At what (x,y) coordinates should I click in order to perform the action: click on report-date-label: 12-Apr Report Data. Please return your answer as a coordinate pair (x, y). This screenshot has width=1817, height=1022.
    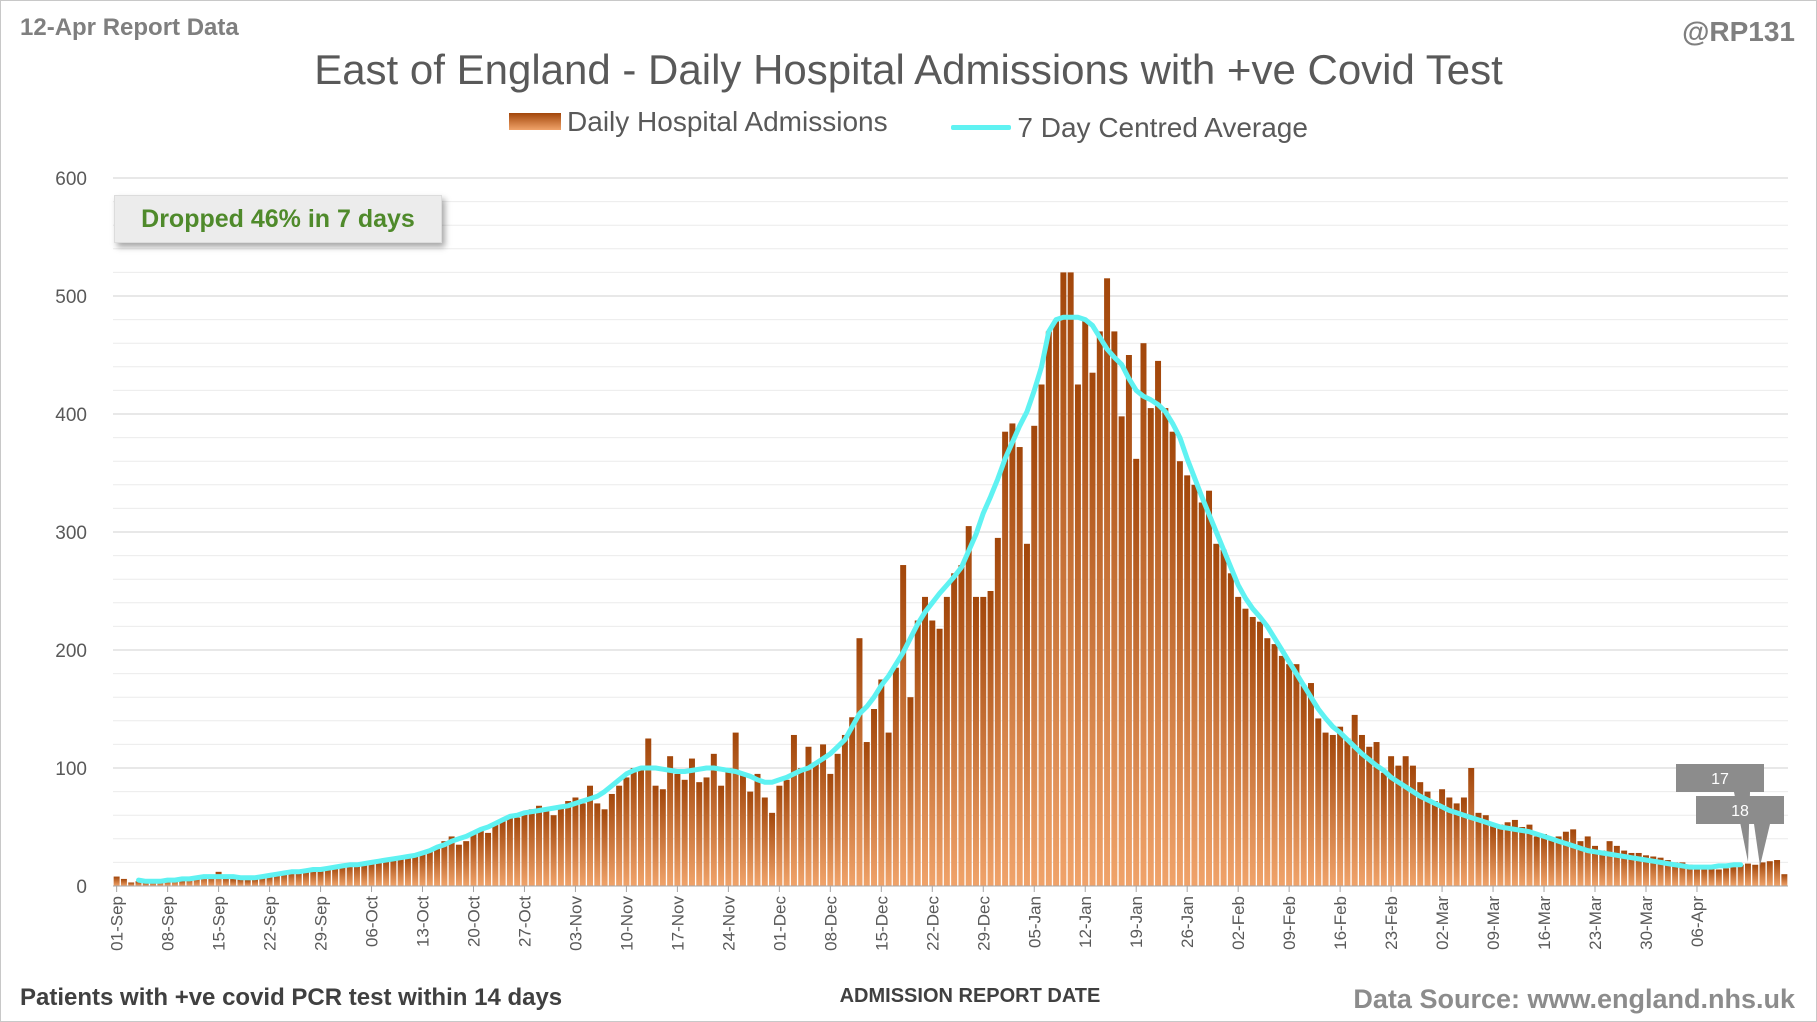
    Looking at the image, I should click on (129, 27).